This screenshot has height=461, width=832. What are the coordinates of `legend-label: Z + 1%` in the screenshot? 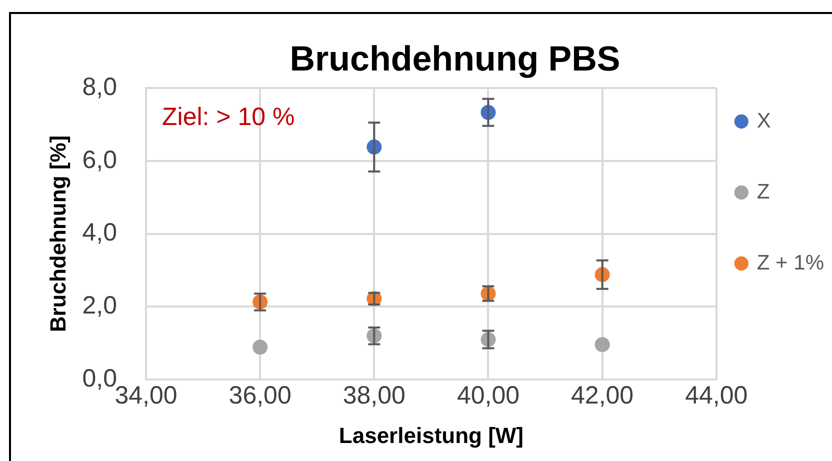 It's located at (790, 262).